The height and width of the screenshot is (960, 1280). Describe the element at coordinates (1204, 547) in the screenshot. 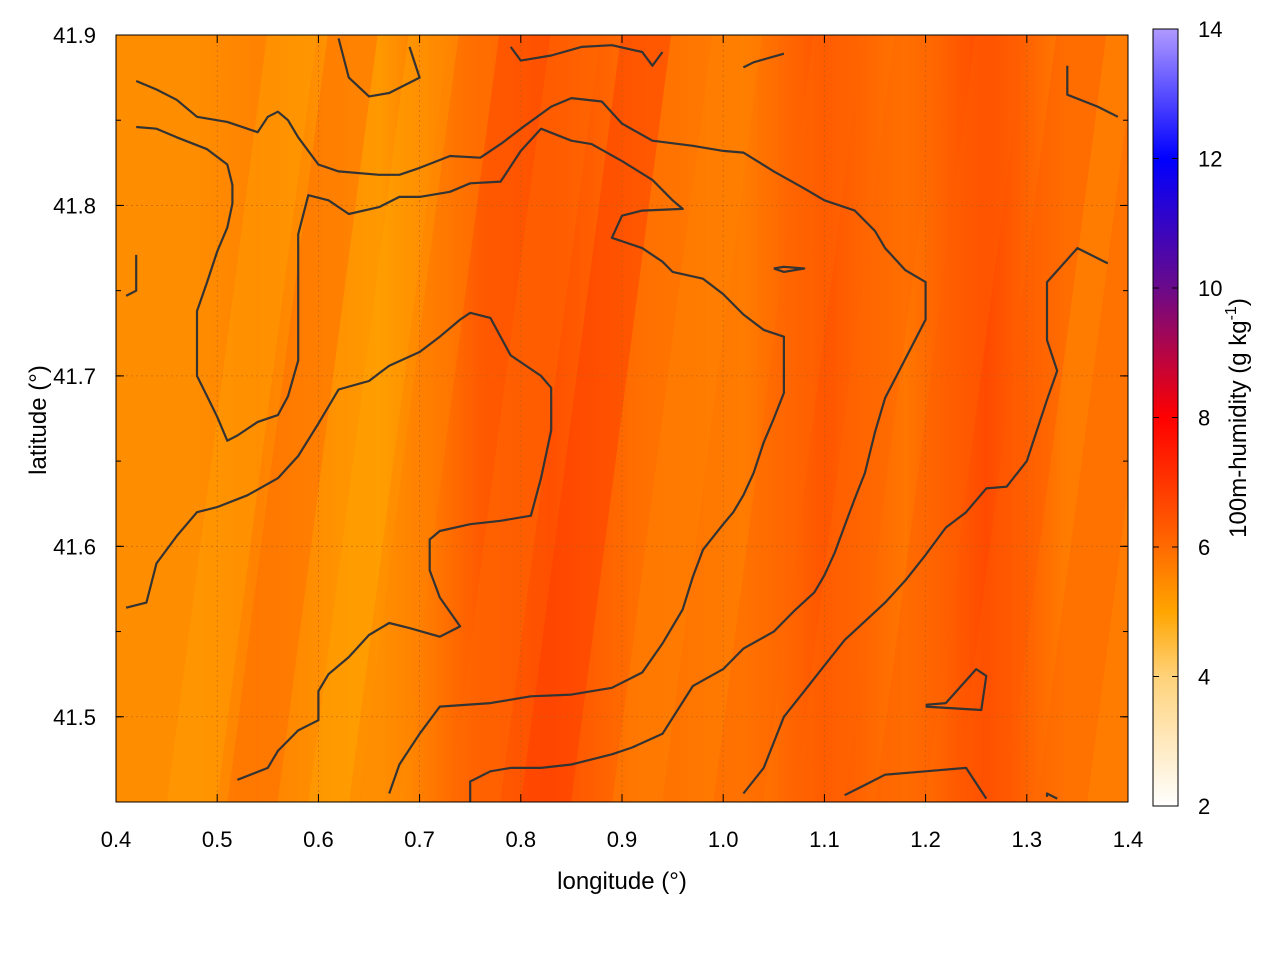

I see `colorbar-tick-label: 6` at that location.